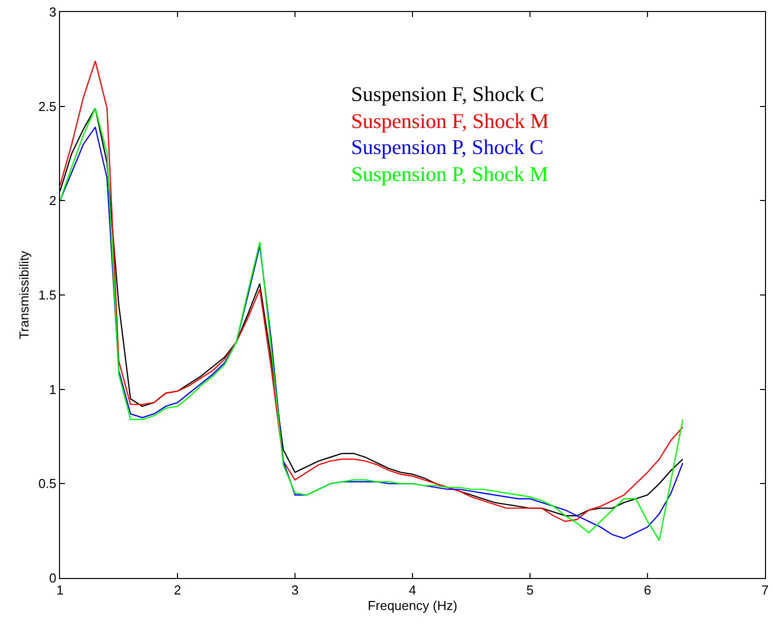 The height and width of the screenshot is (628, 773). Describe the element at coordinates (412, 590) in the screenshot. I see `x-tick-label: 4` at that location.